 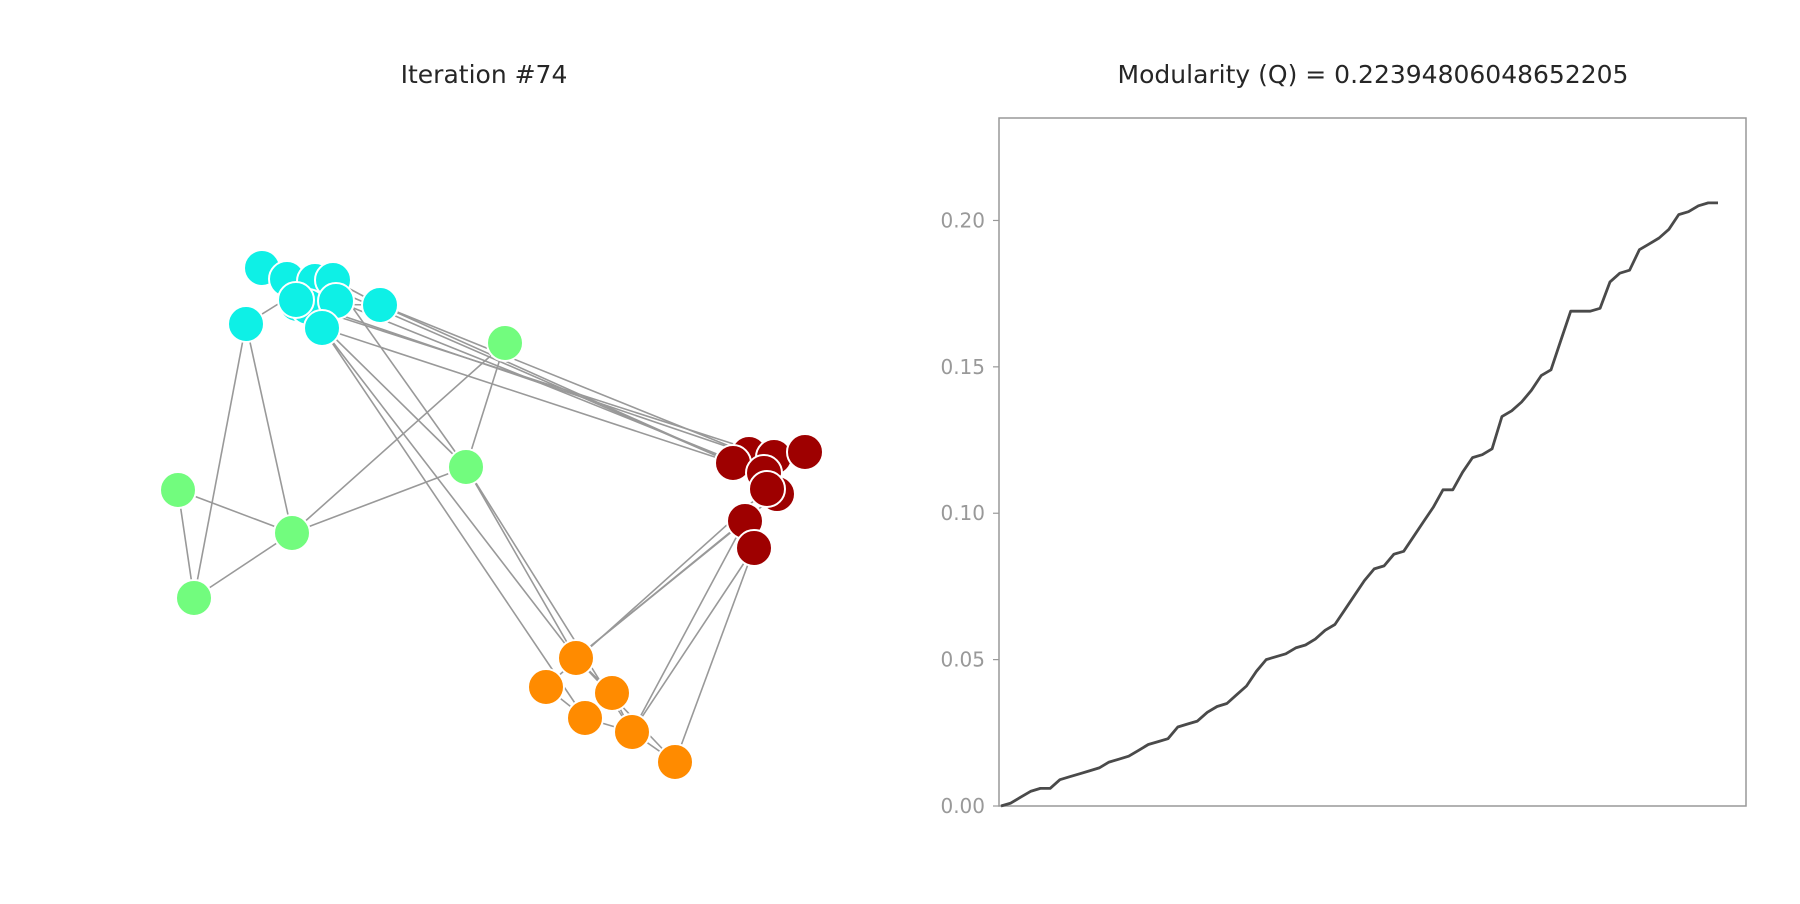 What do you see at coordinates (484, 74) in the screenshot?
I see `network-title: Iteration #74` at bounding box center [484, 74].